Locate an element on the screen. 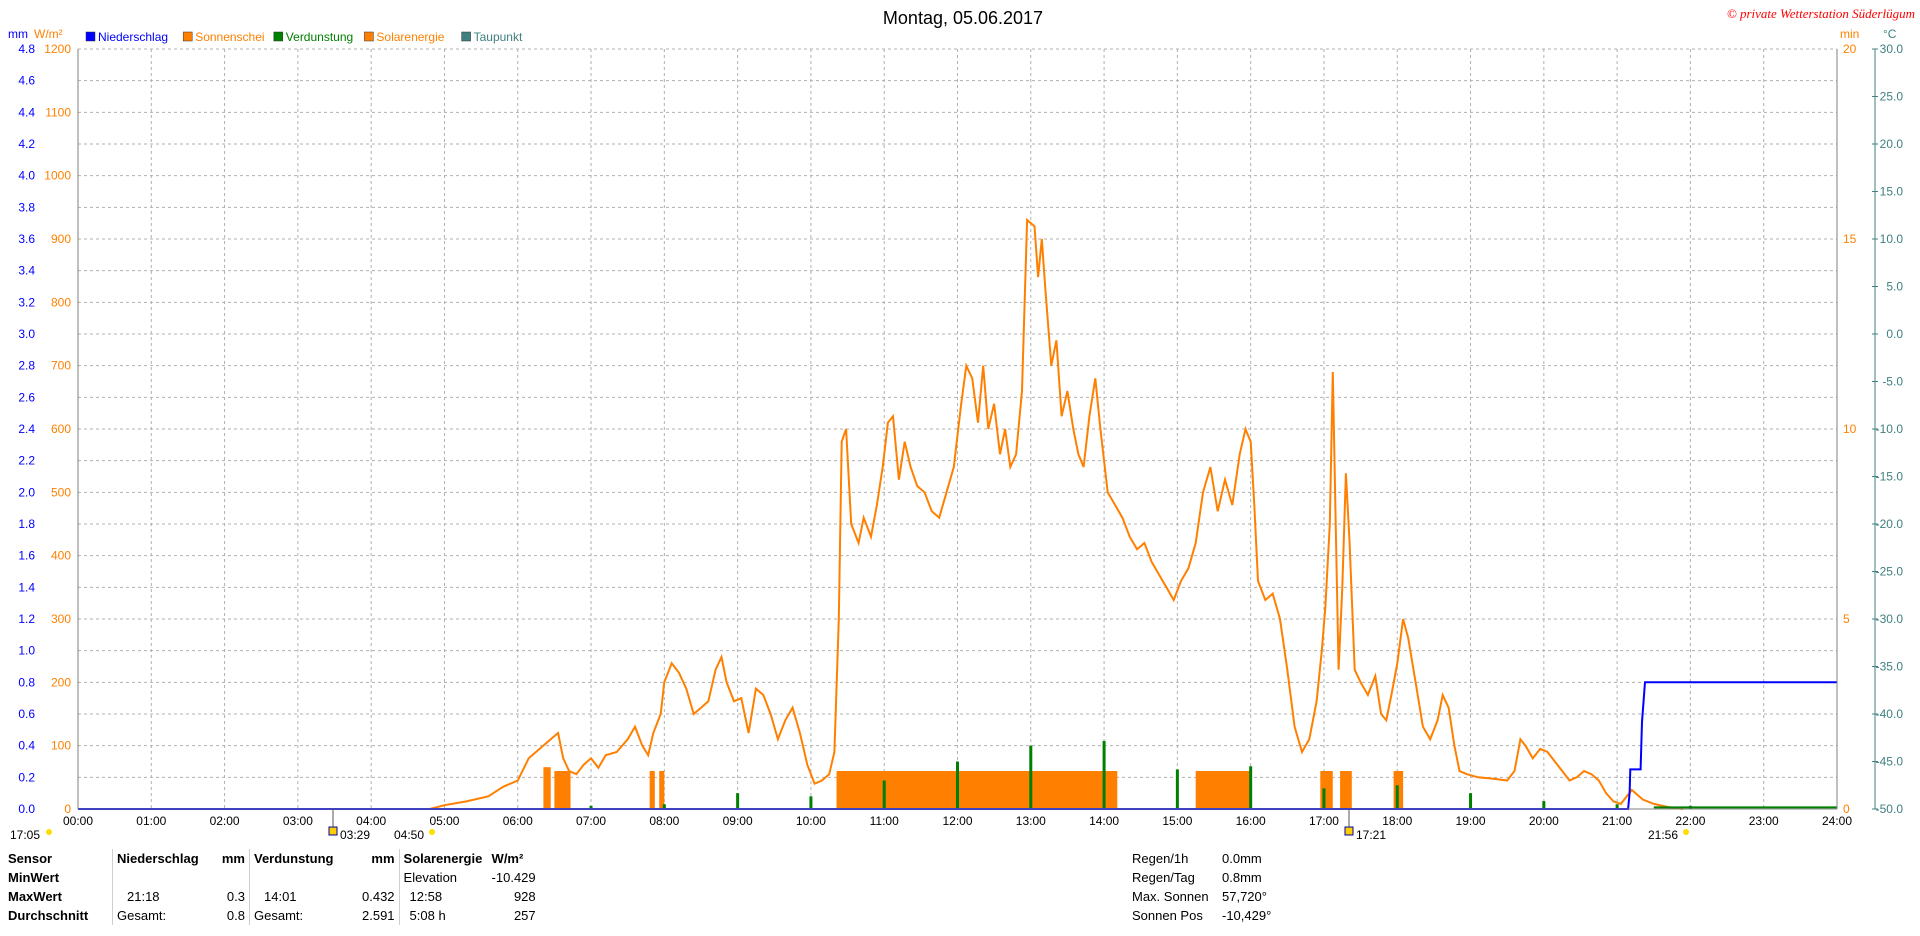  y-tick-label-wm2: 500 is located at coordinates (61, 492).